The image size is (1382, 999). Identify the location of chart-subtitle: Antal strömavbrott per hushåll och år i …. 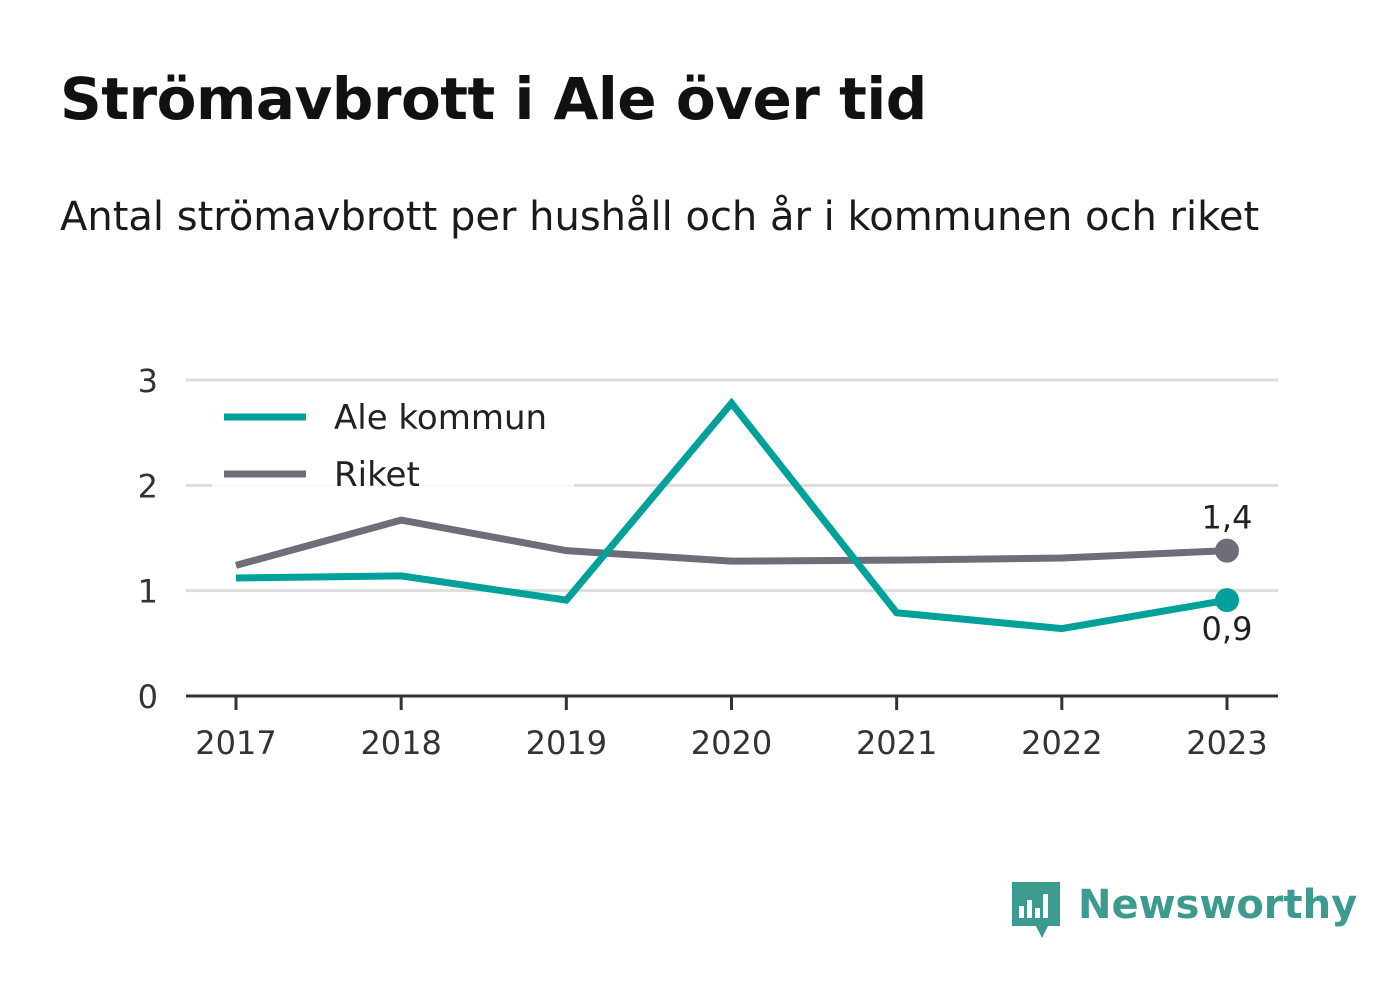
(660, 217).